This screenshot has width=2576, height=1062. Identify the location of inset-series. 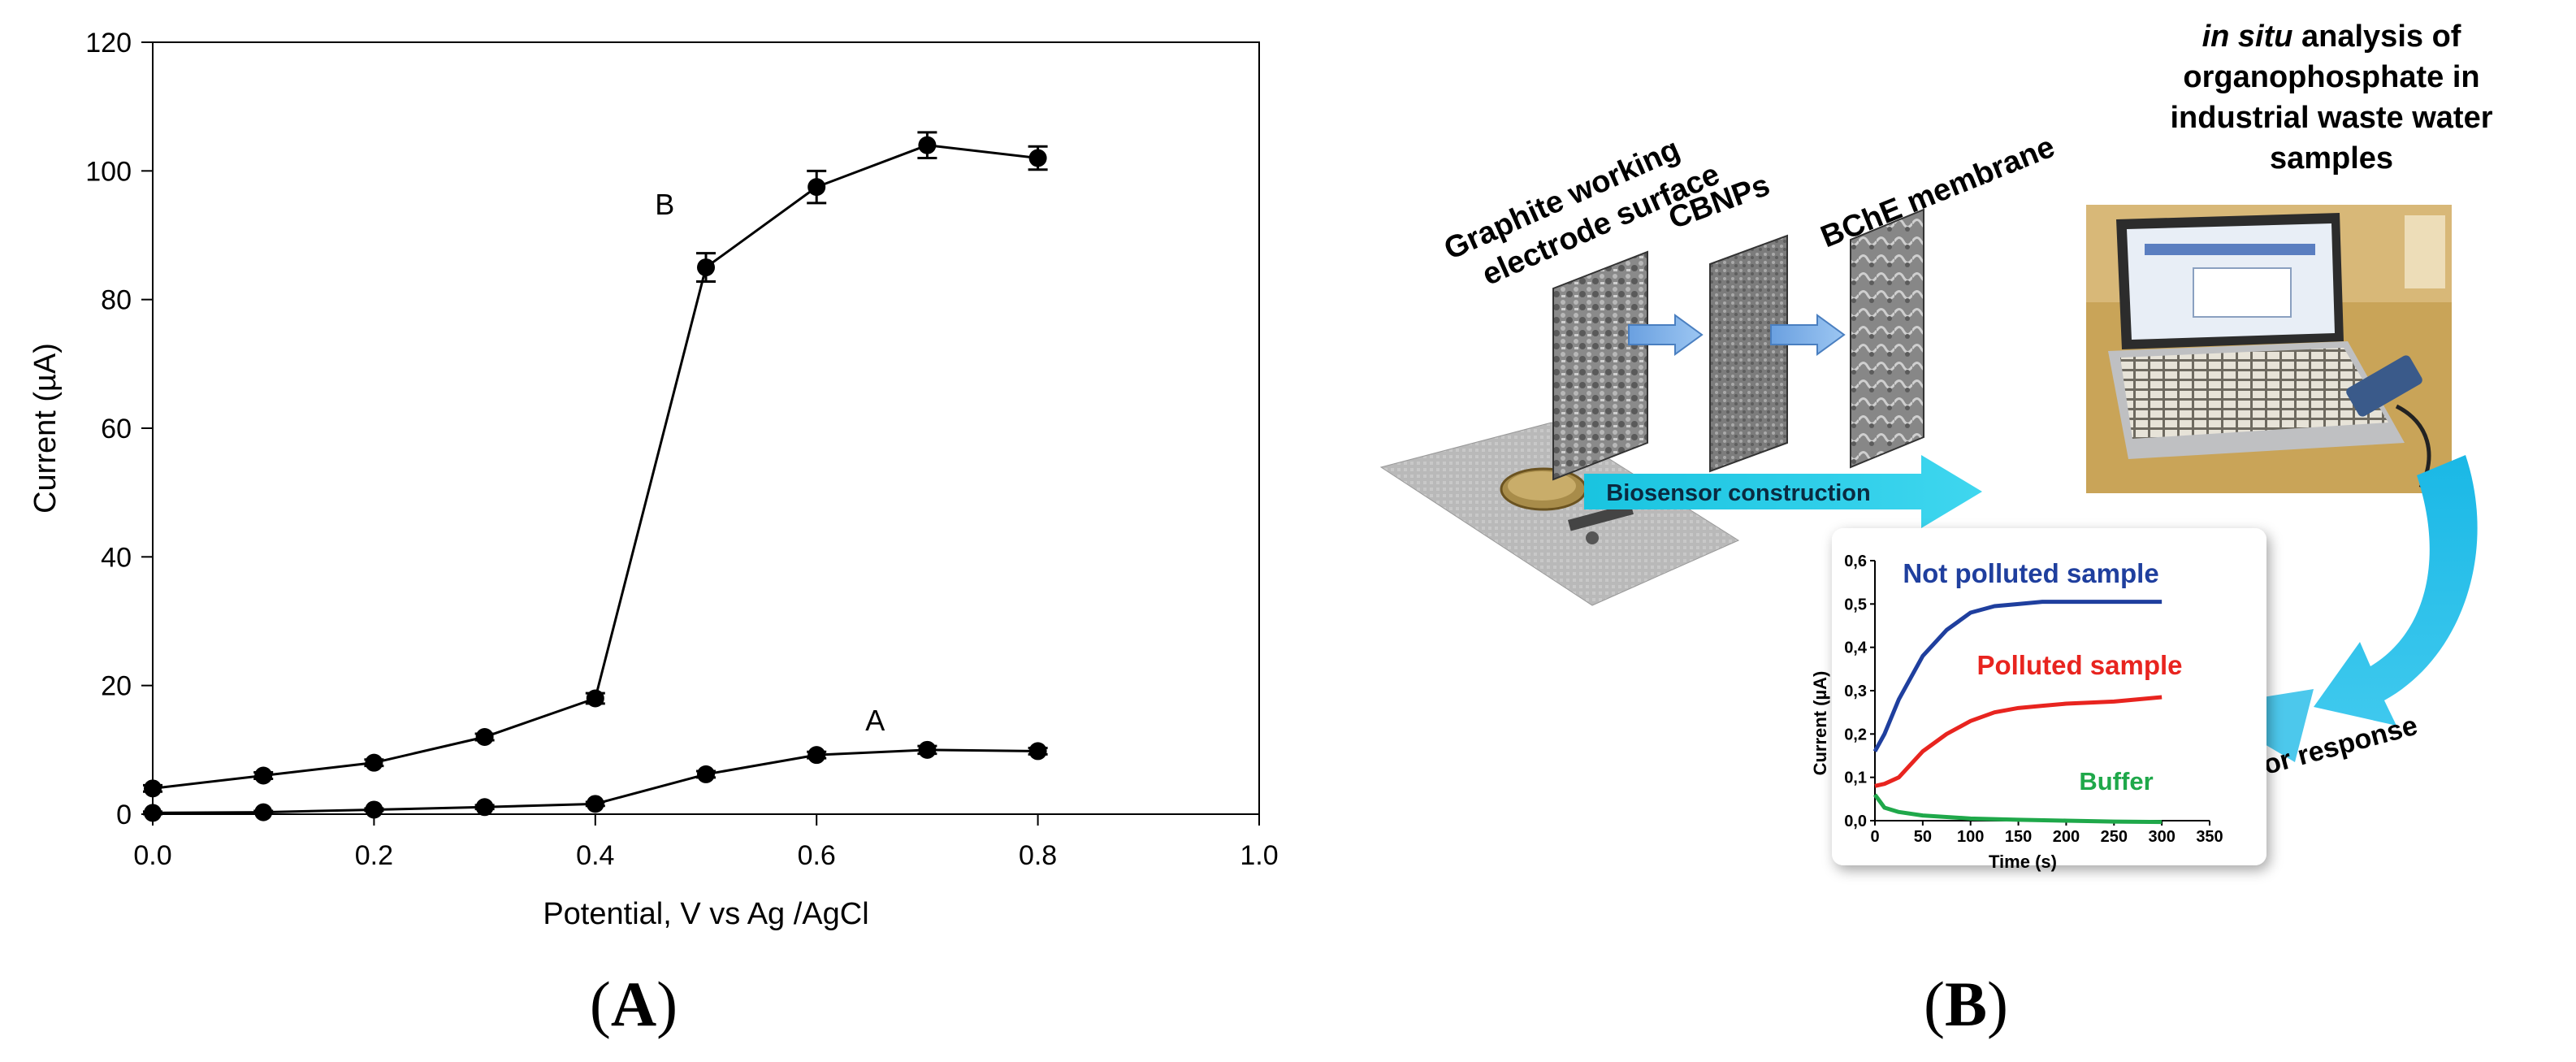
(2018, 712).